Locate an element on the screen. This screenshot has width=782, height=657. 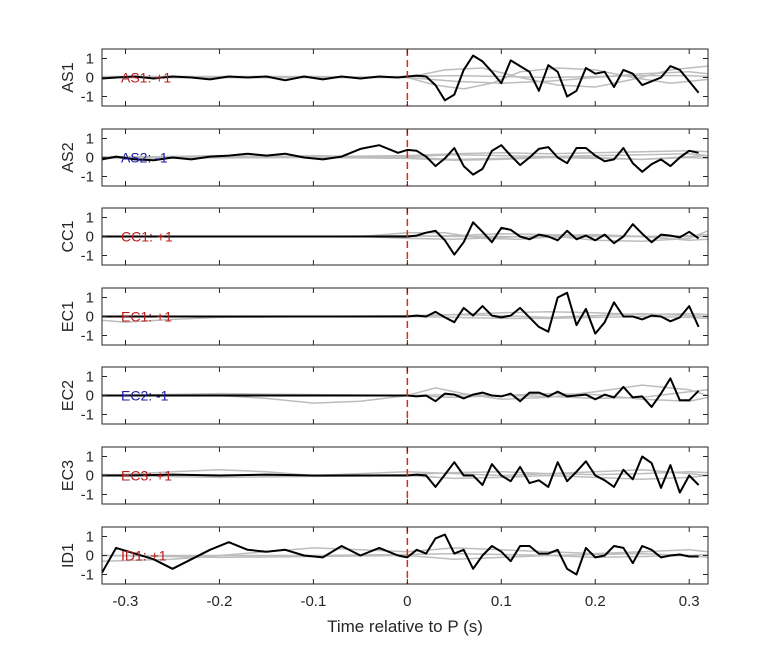
x-tick-label: 0.1 is located at coordinates (501, 601).